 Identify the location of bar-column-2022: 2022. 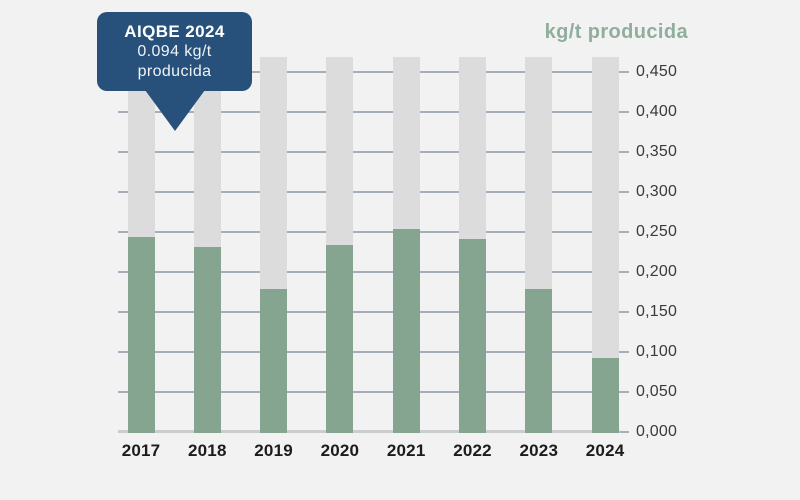
(472, 258).